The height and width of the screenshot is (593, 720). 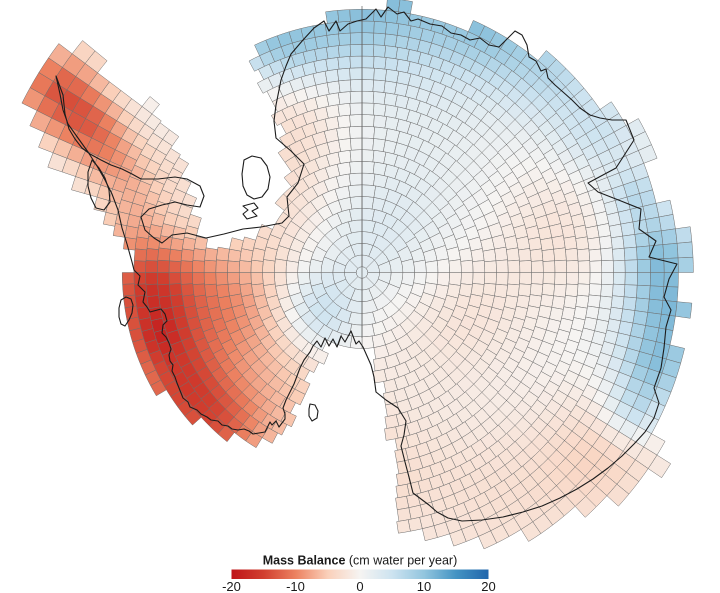 What do you see at coordinates (360, 561) in the screenshot?
I see `svg-text:Mass Balance (cm water per yea: Mass Balance (cm water per year)` at bounding box center [360, 561].